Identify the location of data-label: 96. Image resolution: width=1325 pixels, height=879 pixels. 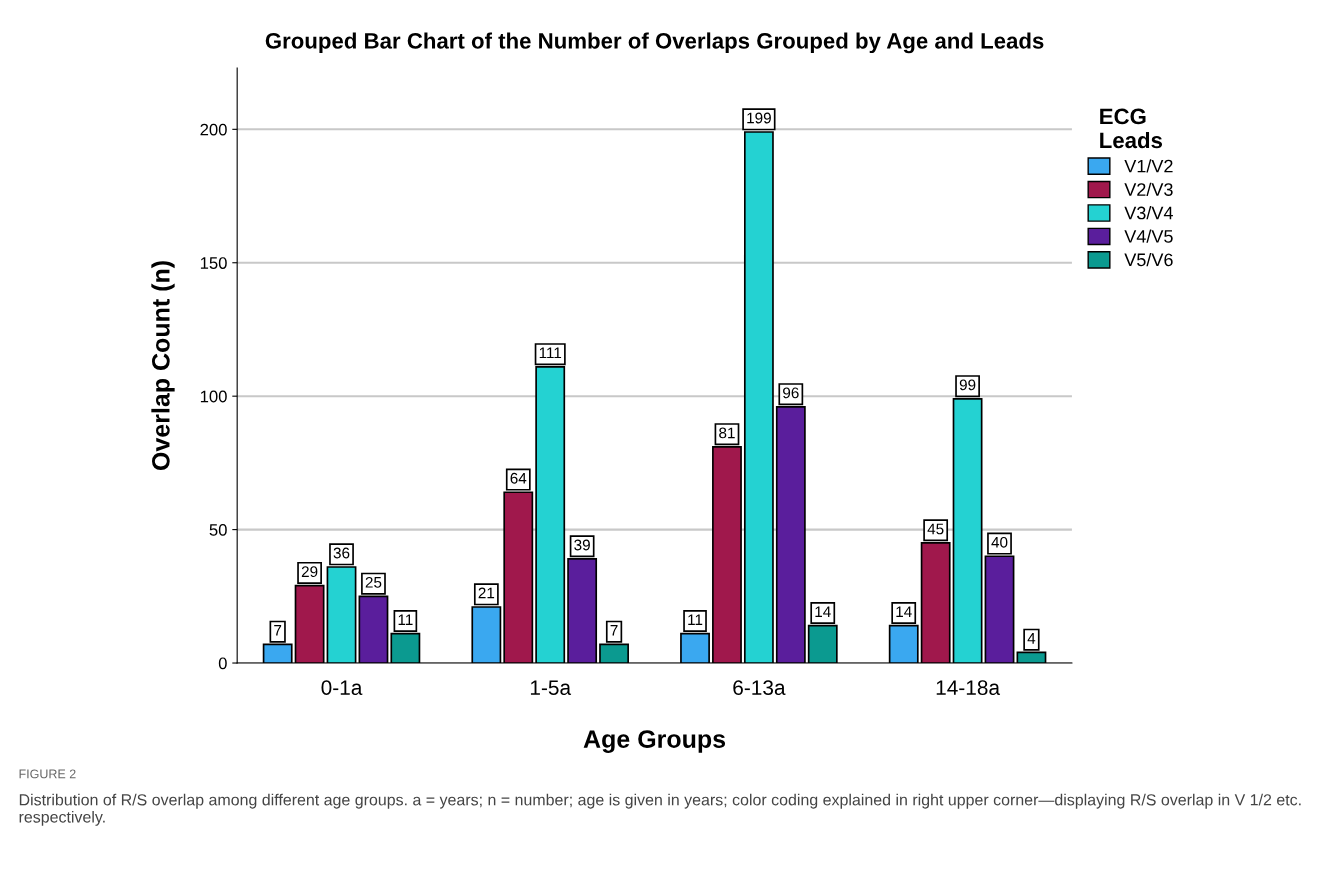
(791, 393).